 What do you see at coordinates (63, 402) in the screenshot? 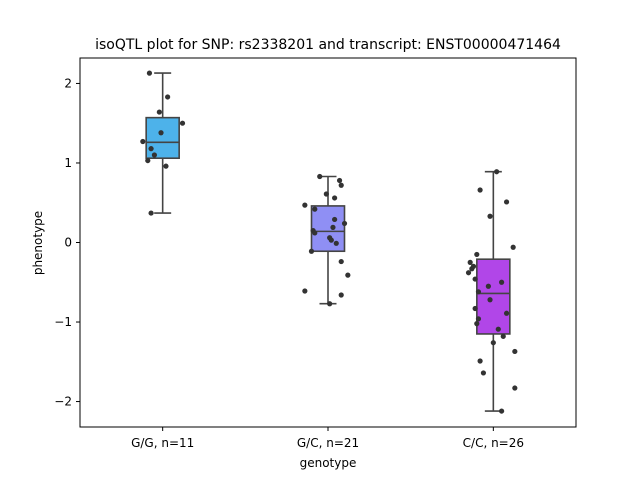
I see `y-tick-label: −2` at bounding box center [63, 402].